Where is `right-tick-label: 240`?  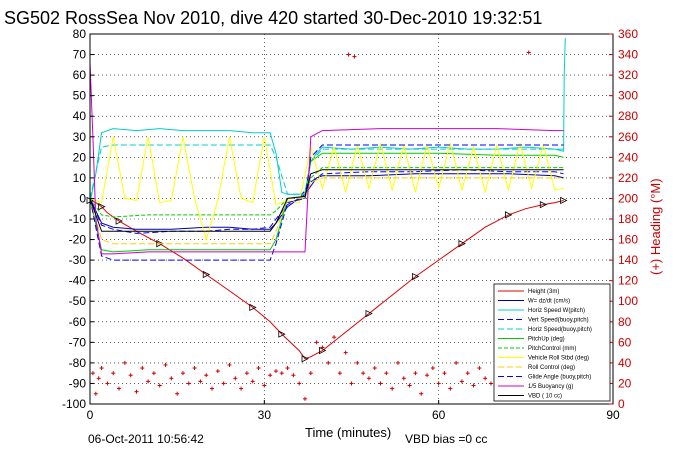
right-tick-label: 240 is located at coordinates (628, 157).